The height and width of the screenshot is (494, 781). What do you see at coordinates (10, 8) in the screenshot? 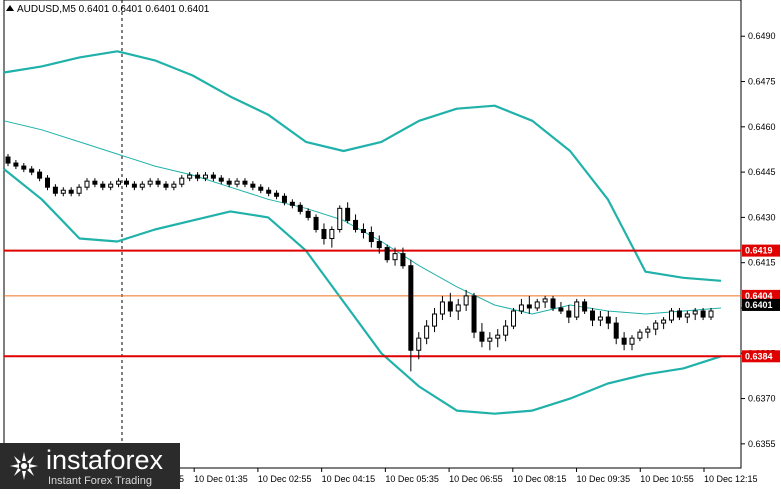
I see `symbol-marker-icon` at bounding box center [10, 8].